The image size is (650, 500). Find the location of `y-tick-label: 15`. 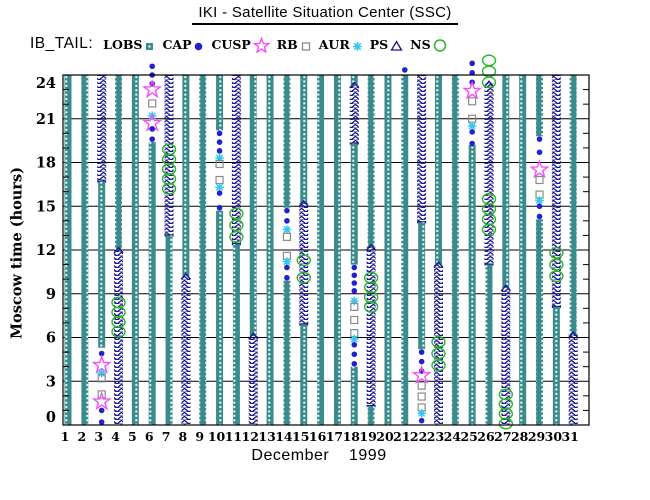

y-tick-label: 15 is located at coordinates (46, 206).